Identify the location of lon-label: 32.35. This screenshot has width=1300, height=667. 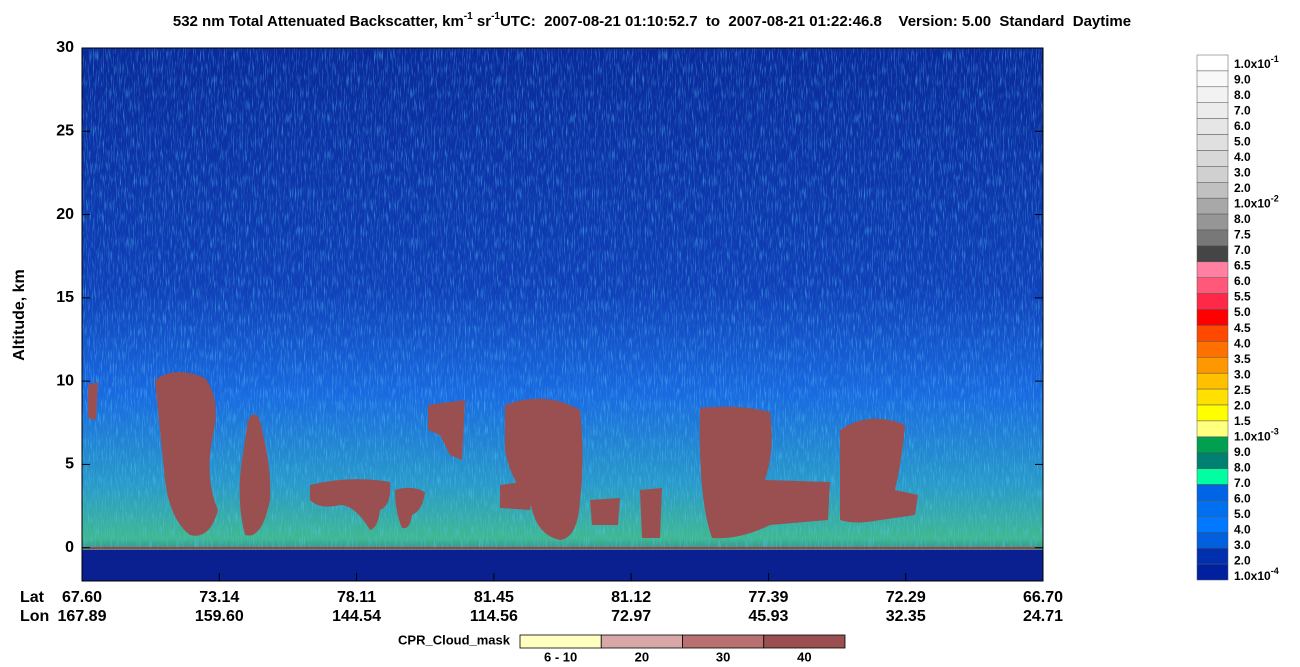
(906, 616).